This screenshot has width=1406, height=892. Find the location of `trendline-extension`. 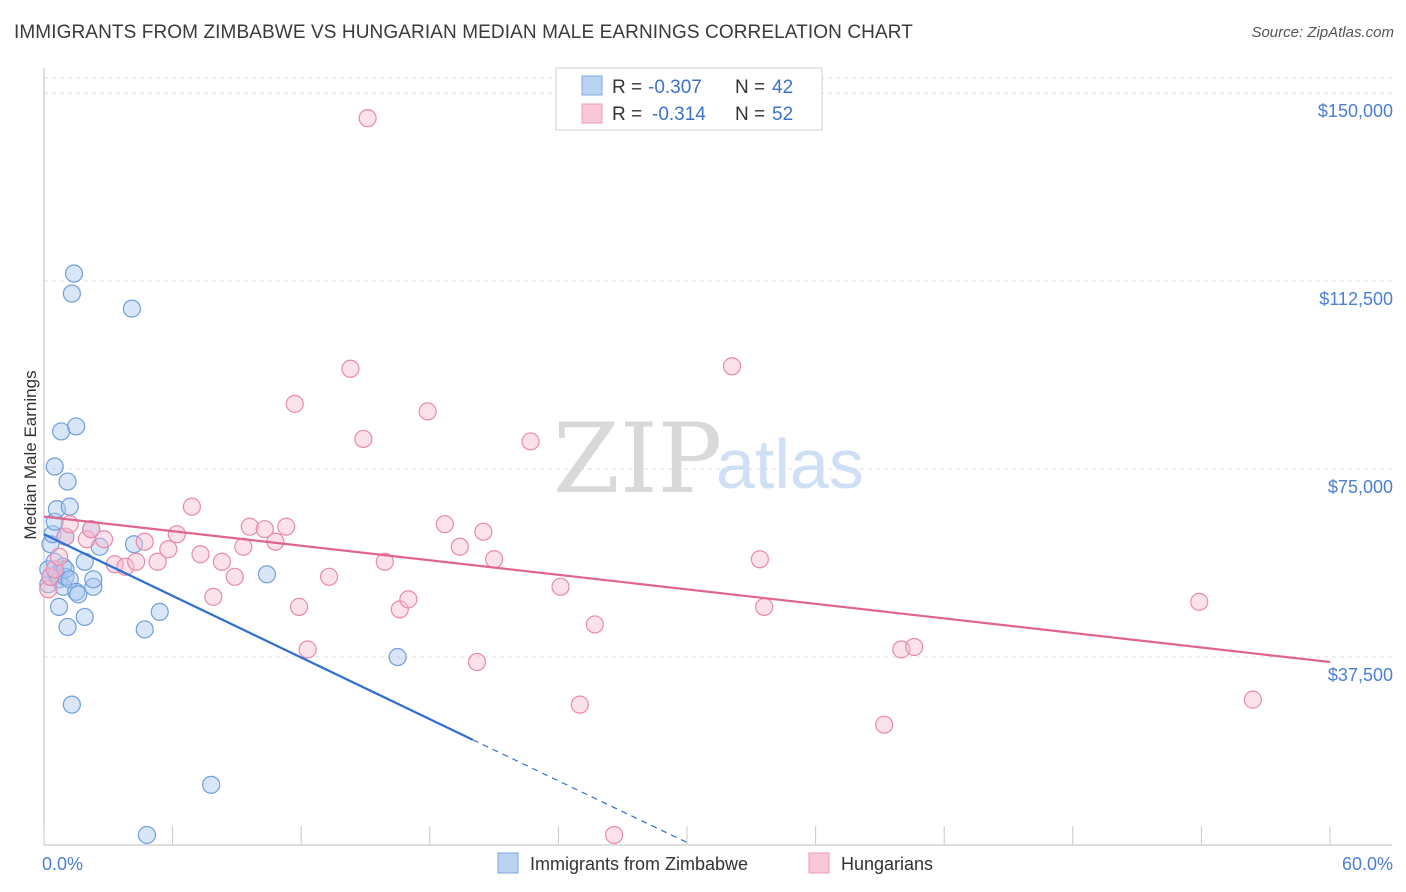

trendline-extension is located at coordinates (580, 791).